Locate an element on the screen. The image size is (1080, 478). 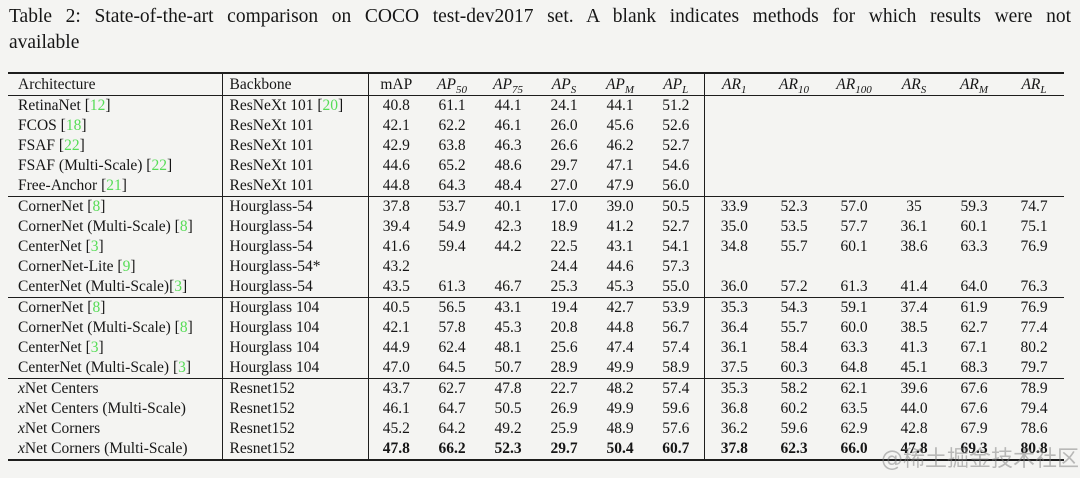
metric-cell: 48.2 is located at coordinates (620, 388).